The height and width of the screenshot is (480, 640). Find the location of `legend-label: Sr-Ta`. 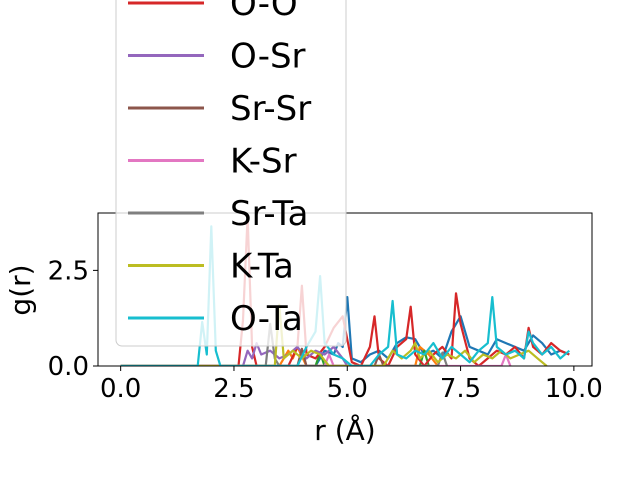

legend-label: Sr-Ta is located at coordinates (269, 214).